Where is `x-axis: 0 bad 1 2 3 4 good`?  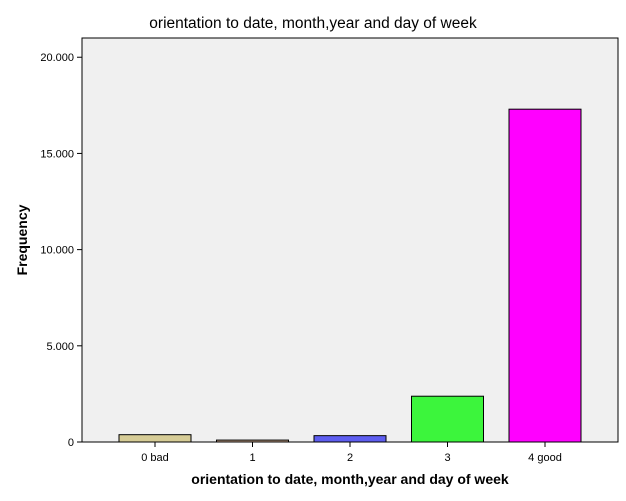
x-axis: 0 bad 1 2 3 4 good is located at coordinates (351, 453).